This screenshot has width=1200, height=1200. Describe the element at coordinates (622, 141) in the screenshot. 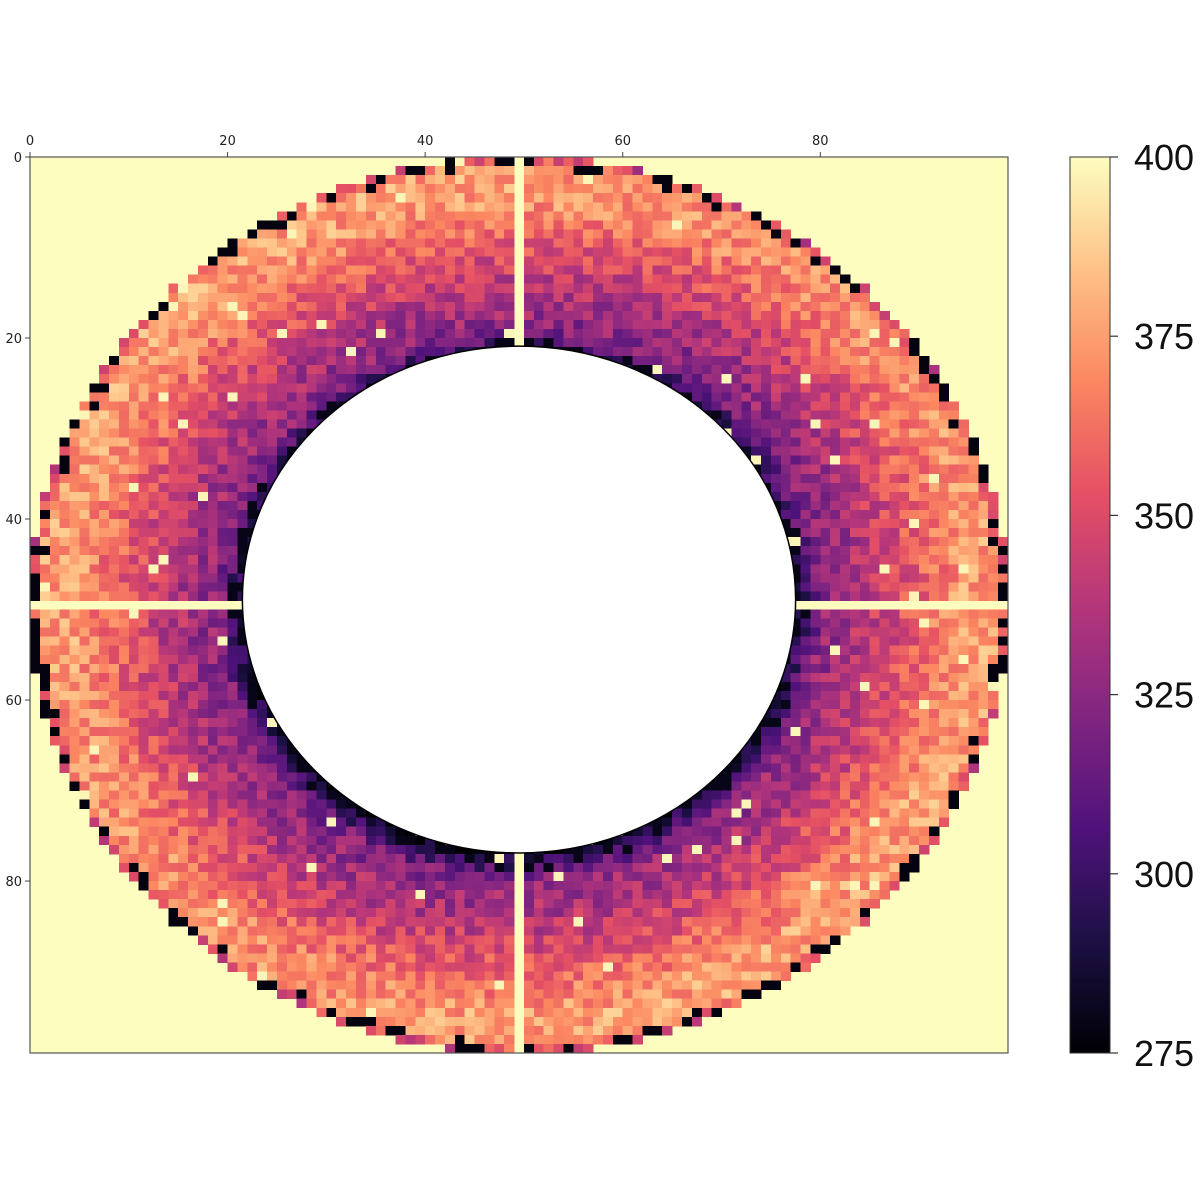

I see `x-tick-label: 60` at that location.